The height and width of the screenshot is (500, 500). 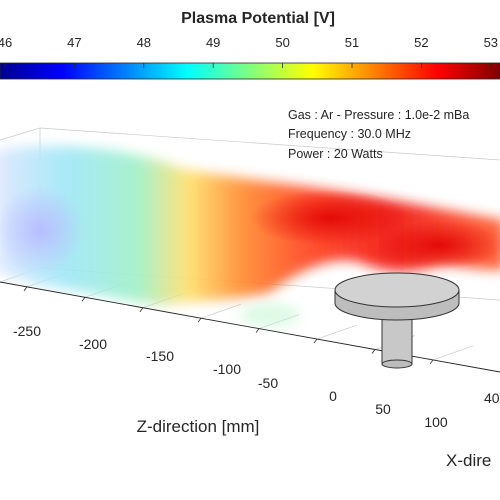 I want to click on electrode, so click(x=397, y=320).